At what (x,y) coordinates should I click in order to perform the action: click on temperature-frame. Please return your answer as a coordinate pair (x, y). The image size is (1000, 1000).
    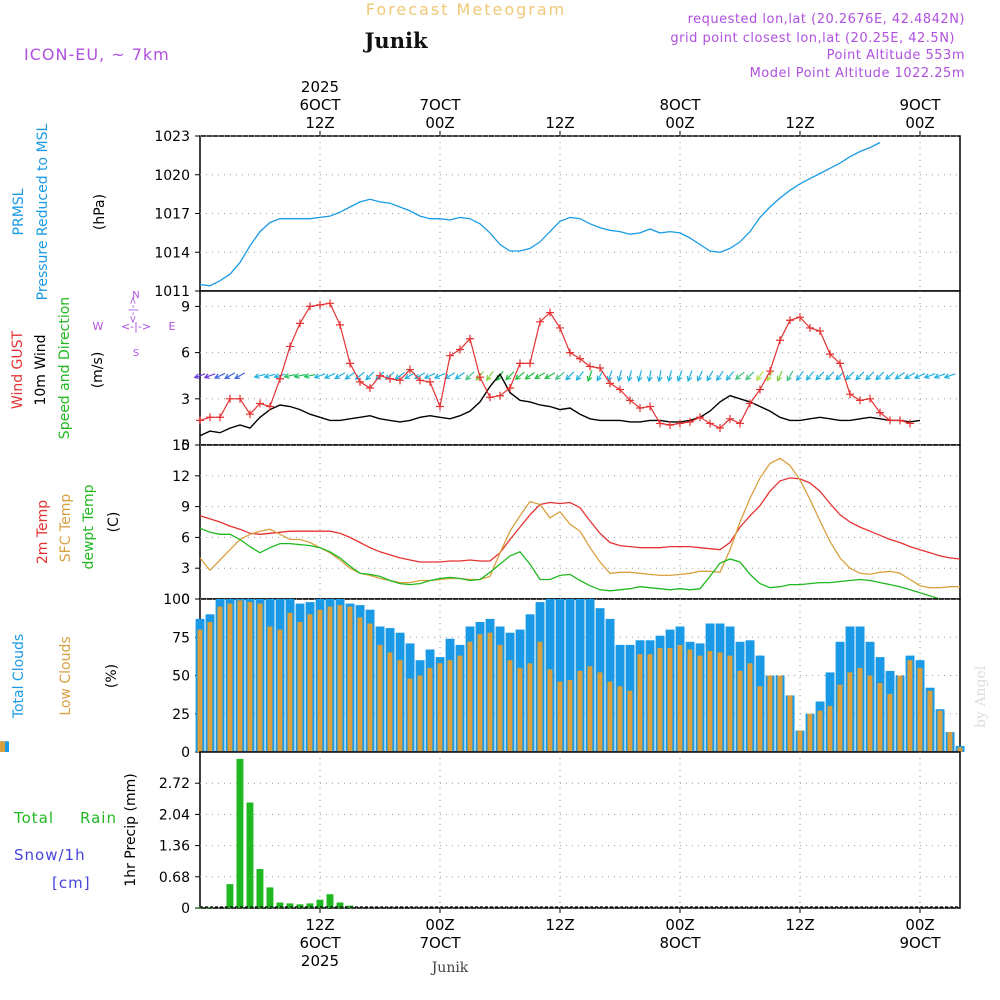
    Looking at the image, I should click on (580, 522).